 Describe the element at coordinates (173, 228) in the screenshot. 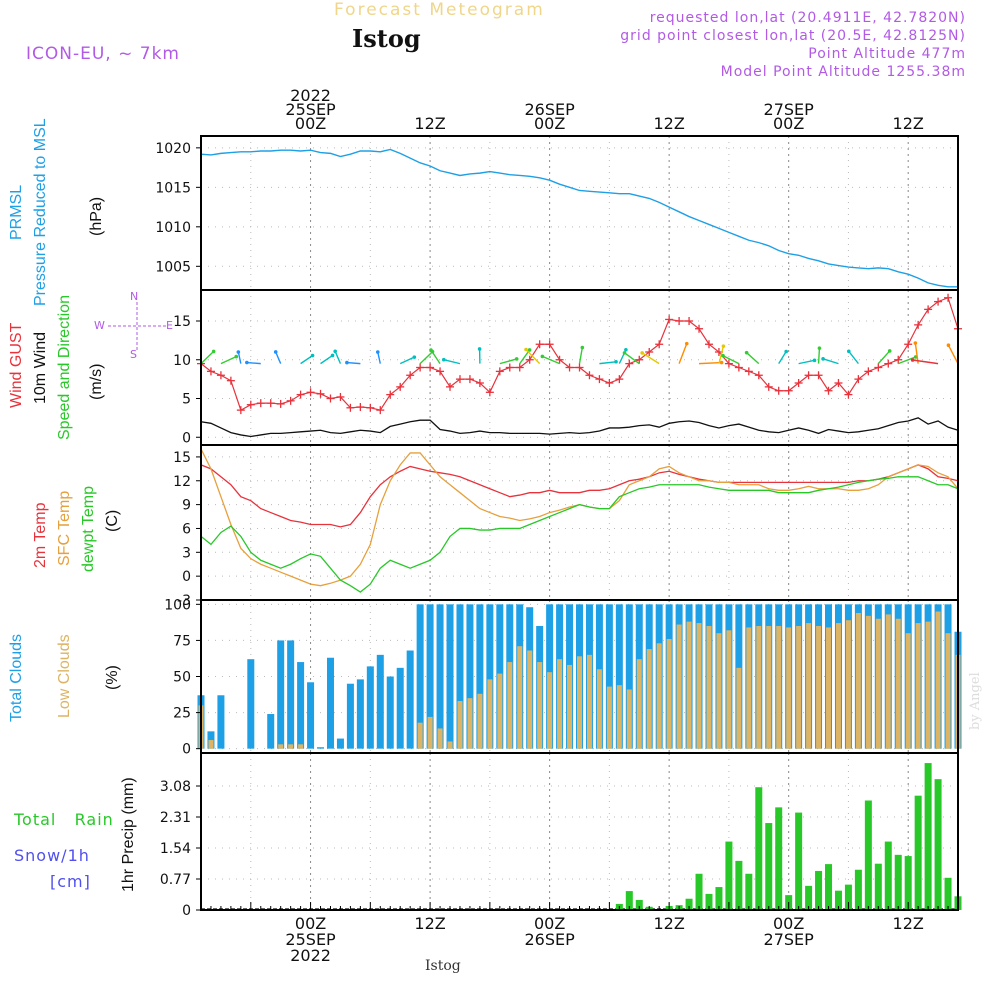

I see `y-tick-label: 1010` at that location.